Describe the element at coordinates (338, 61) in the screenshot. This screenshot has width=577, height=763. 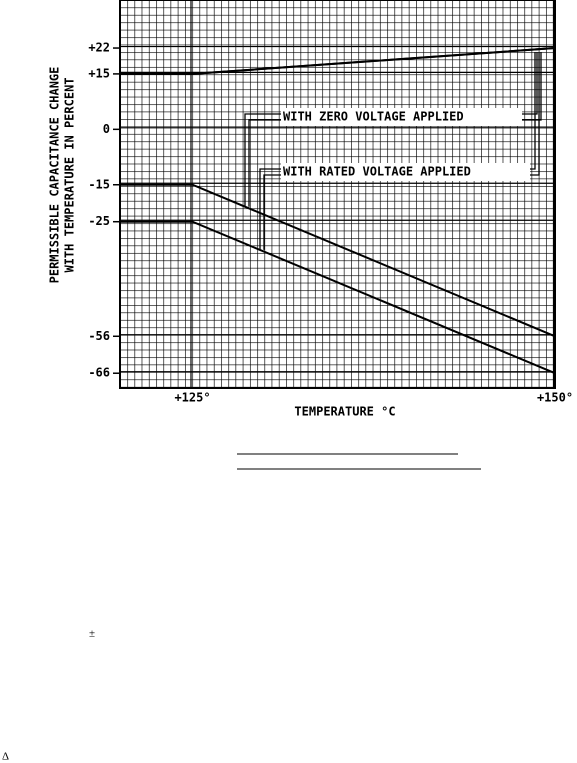
I see `limit-line` at that location.